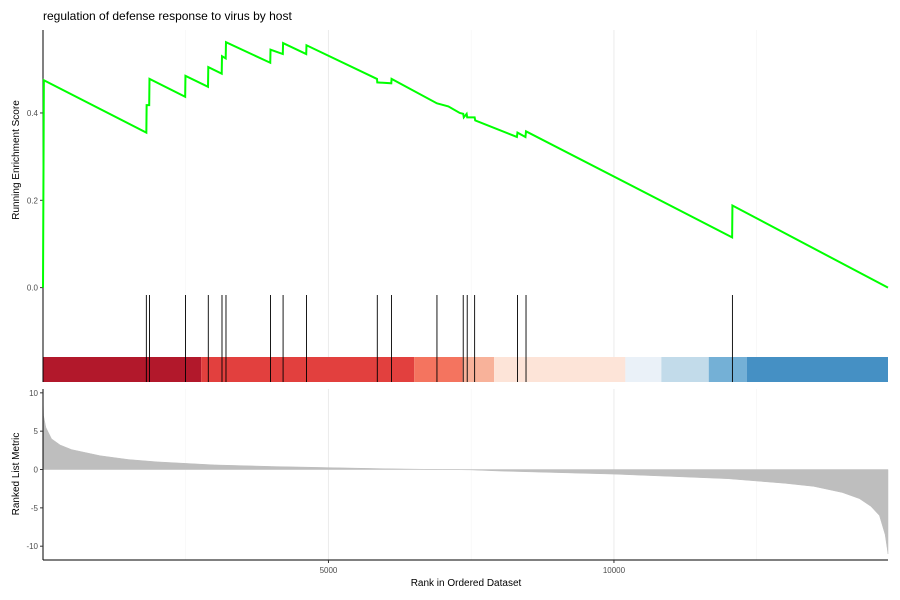 Image resolution: width=900 pixels, height=600 pixels. I want to click on y-tick-label: 5, so click(36, 431).